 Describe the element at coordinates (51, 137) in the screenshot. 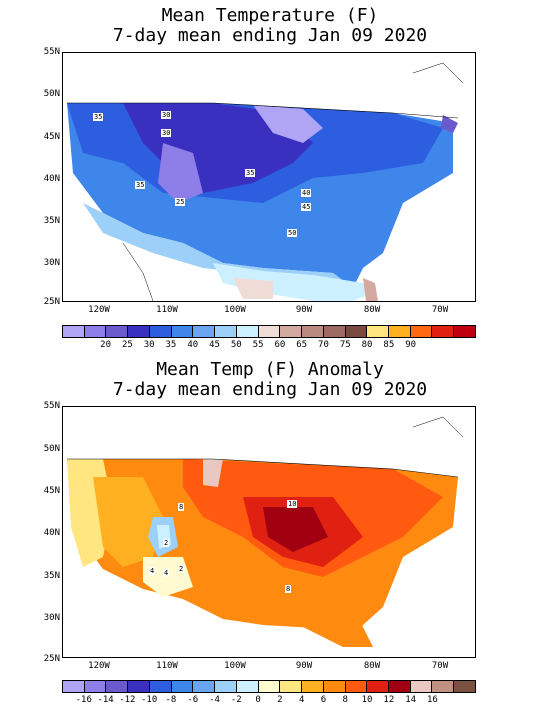

I see `panel1-lat-label: 45N` at that location.